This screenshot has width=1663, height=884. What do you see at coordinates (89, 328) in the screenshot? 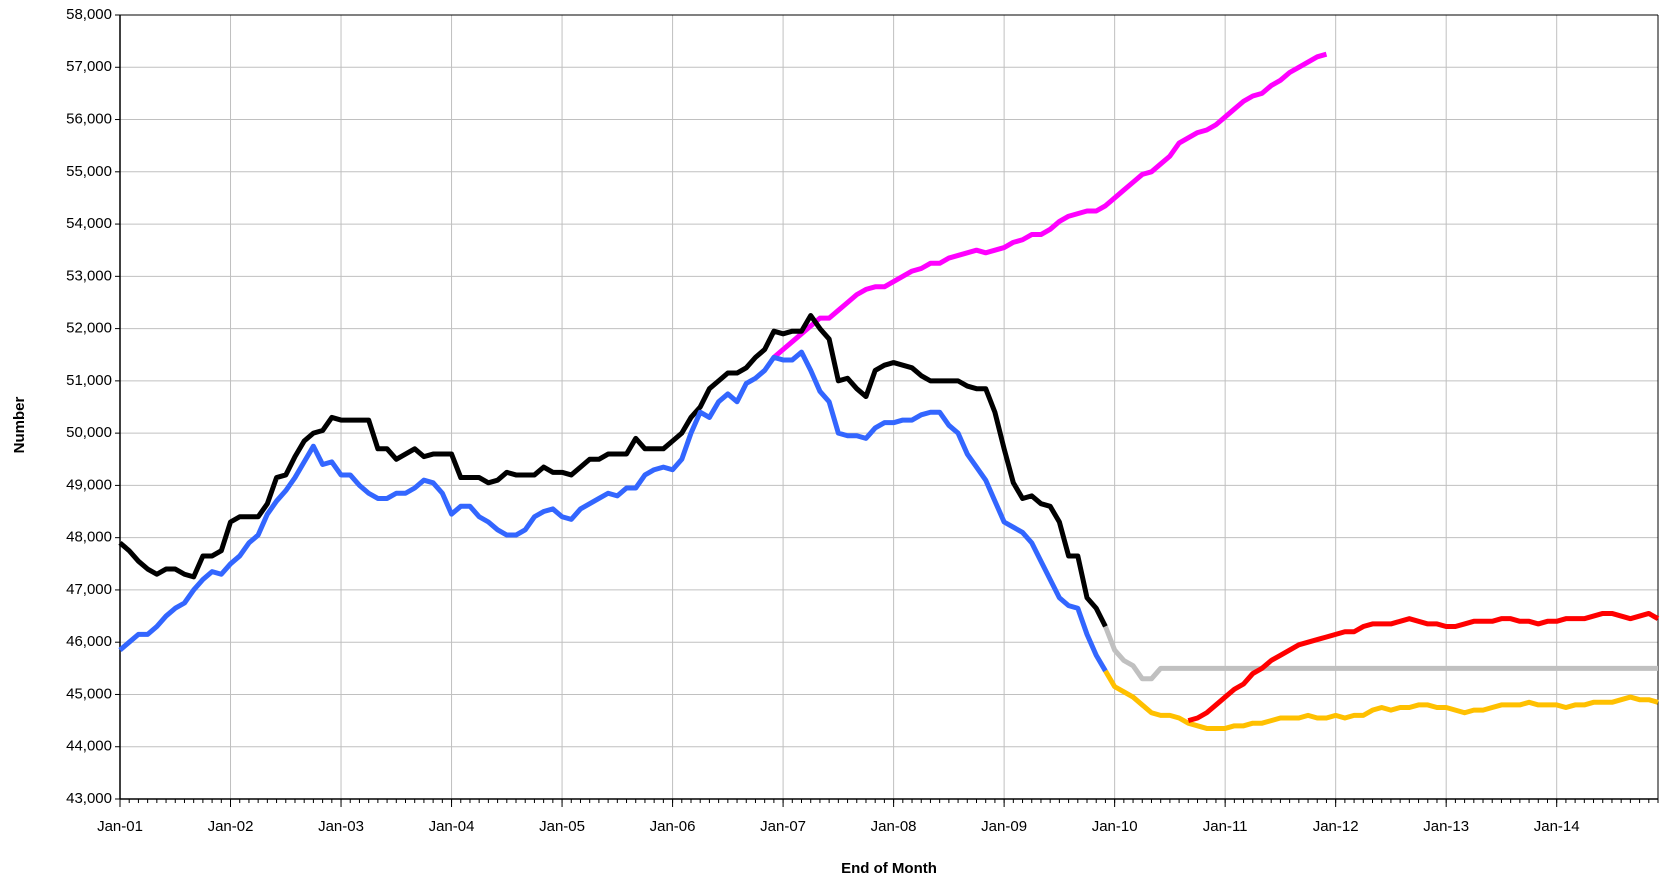
I see `y-tick-label: 52,000` at bounding box center [89, 328].